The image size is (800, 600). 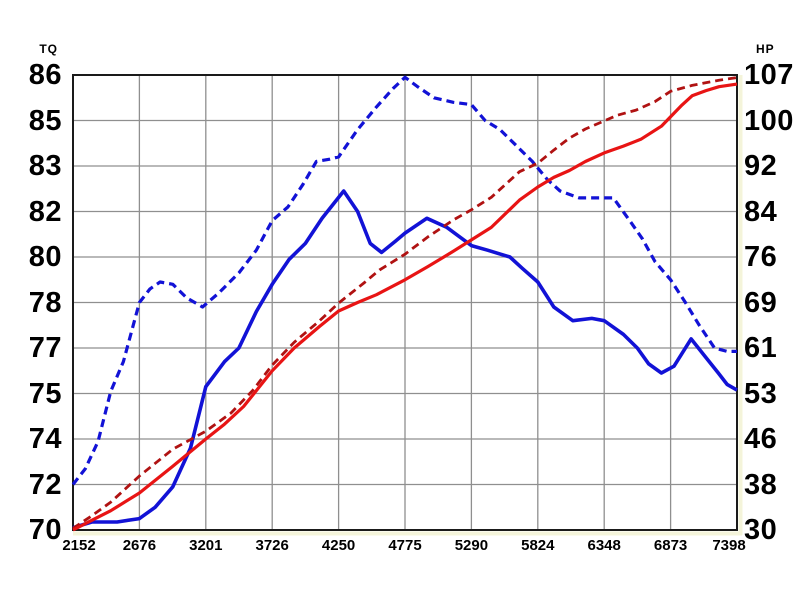 I want to click on left-tick-label: 80, so click(x=45, y=257).